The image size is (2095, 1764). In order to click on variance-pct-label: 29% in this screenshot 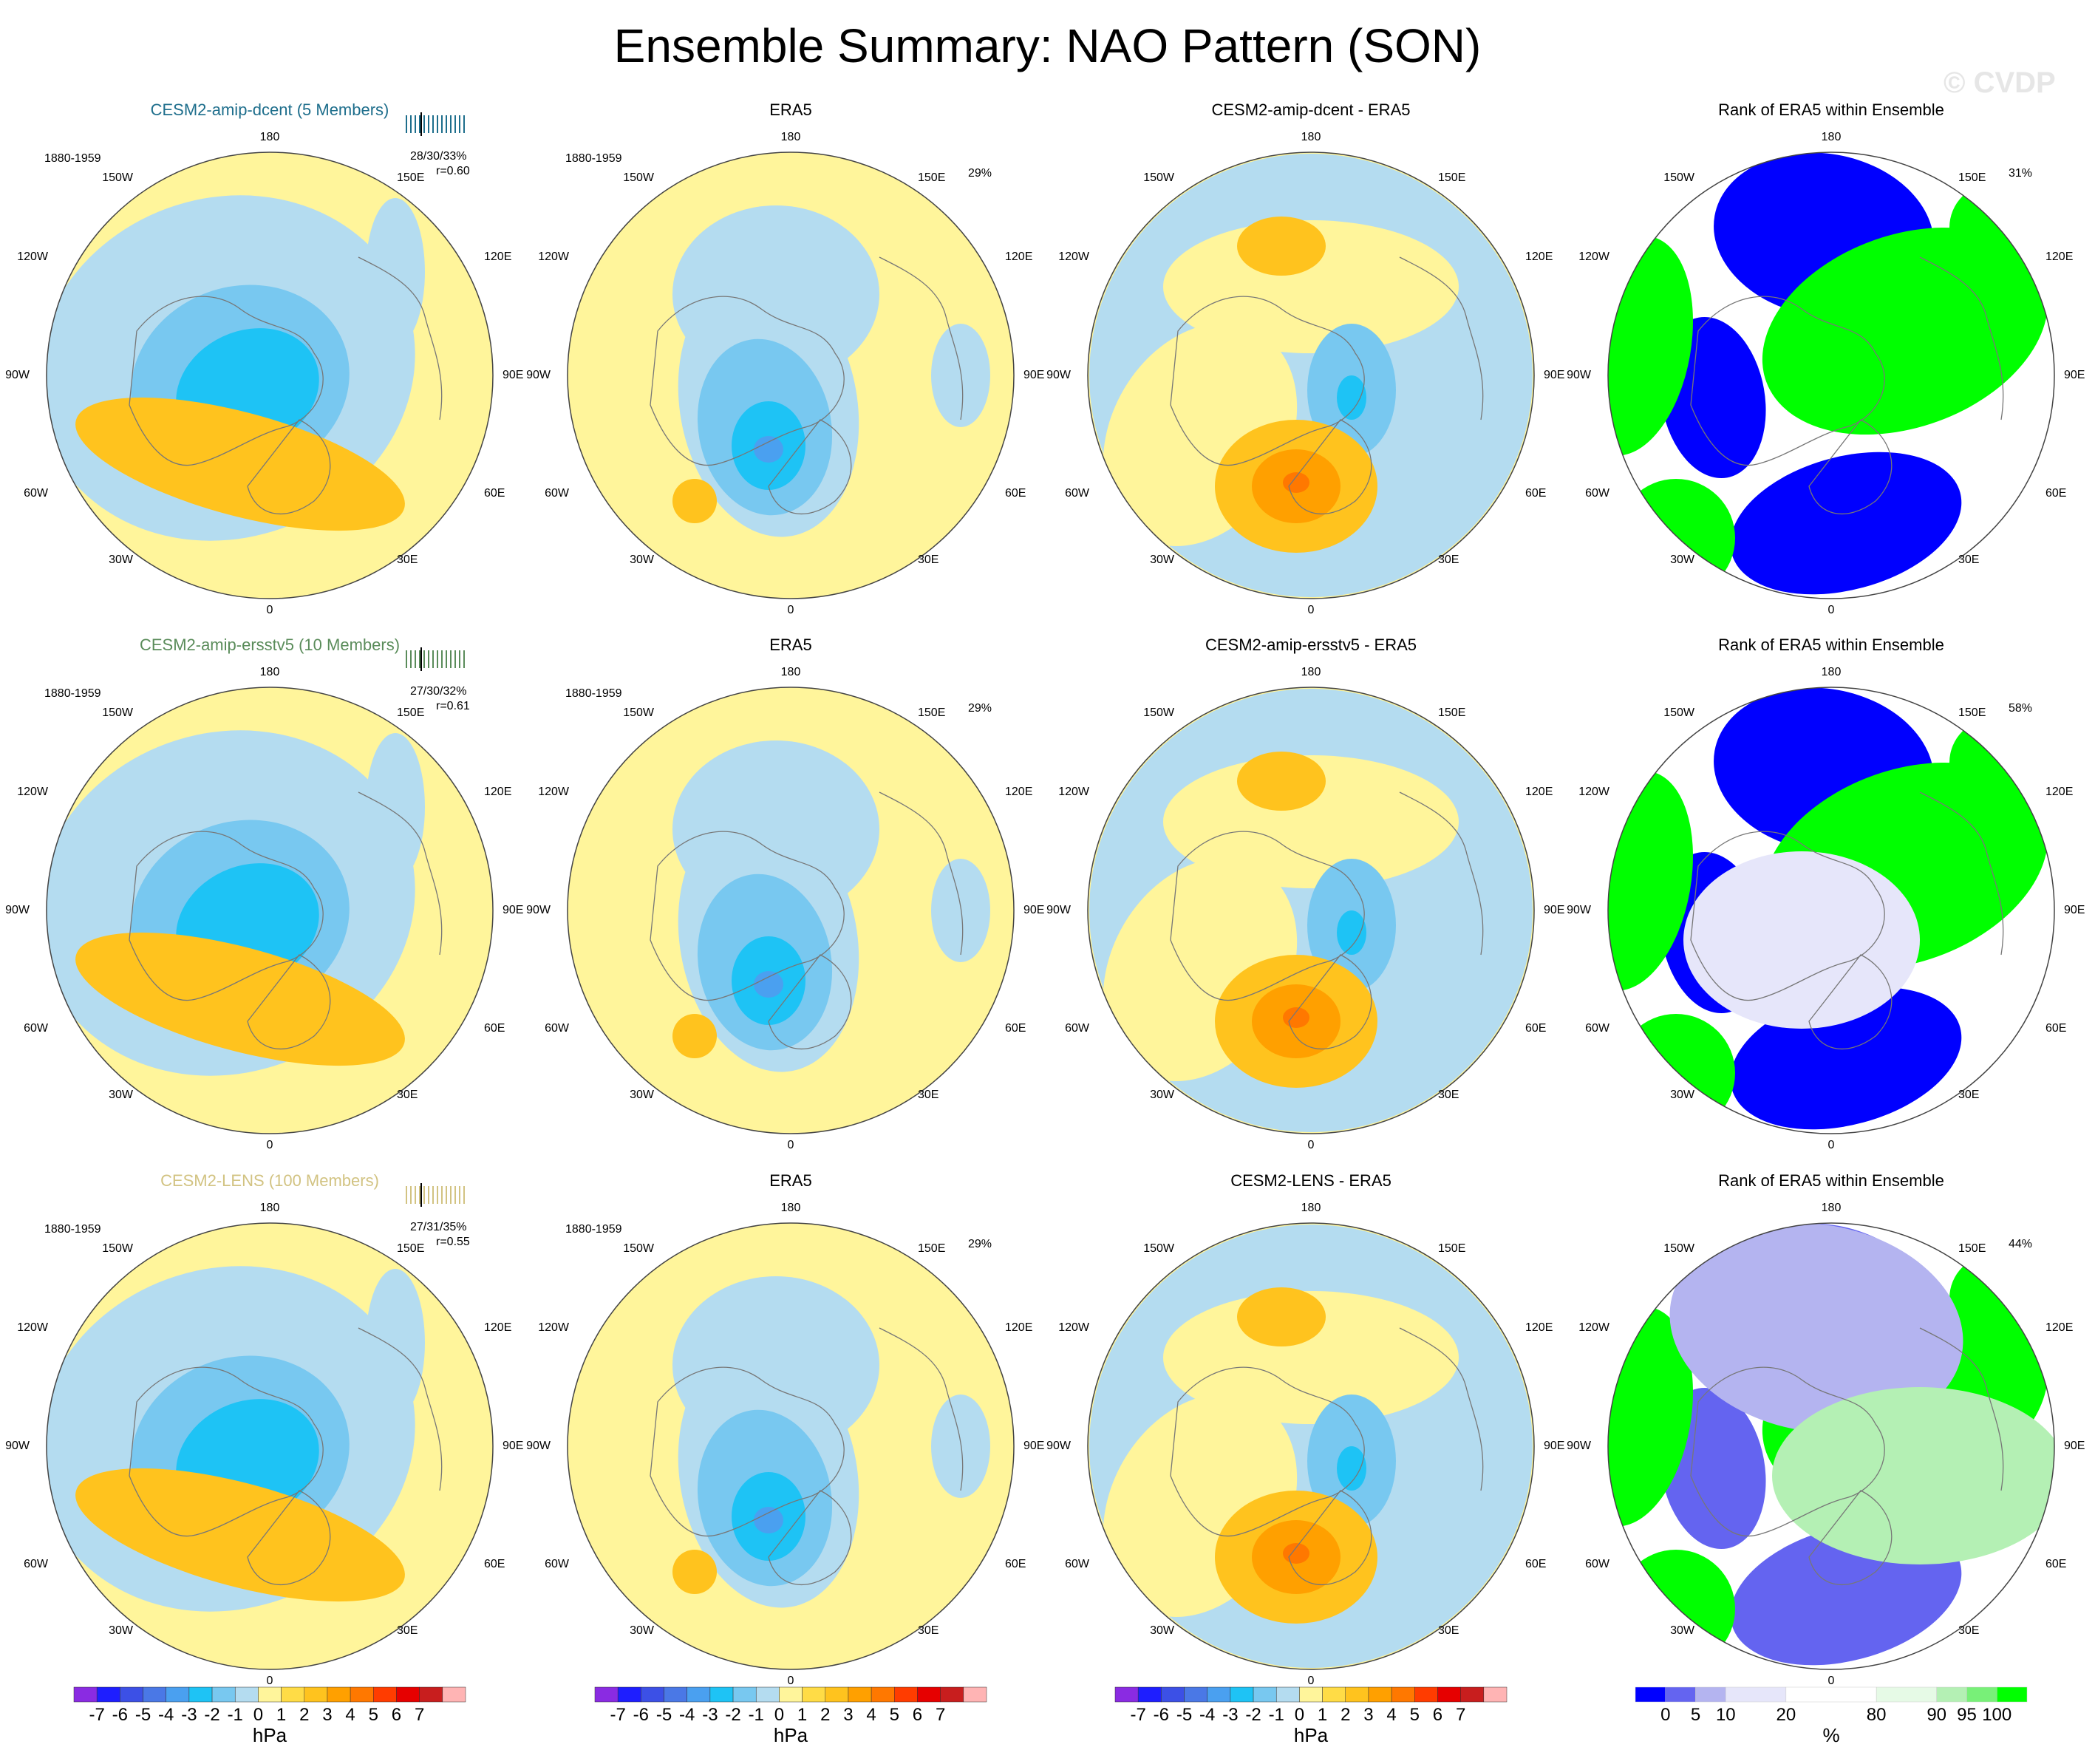, I will do `click(980, 1244)`.